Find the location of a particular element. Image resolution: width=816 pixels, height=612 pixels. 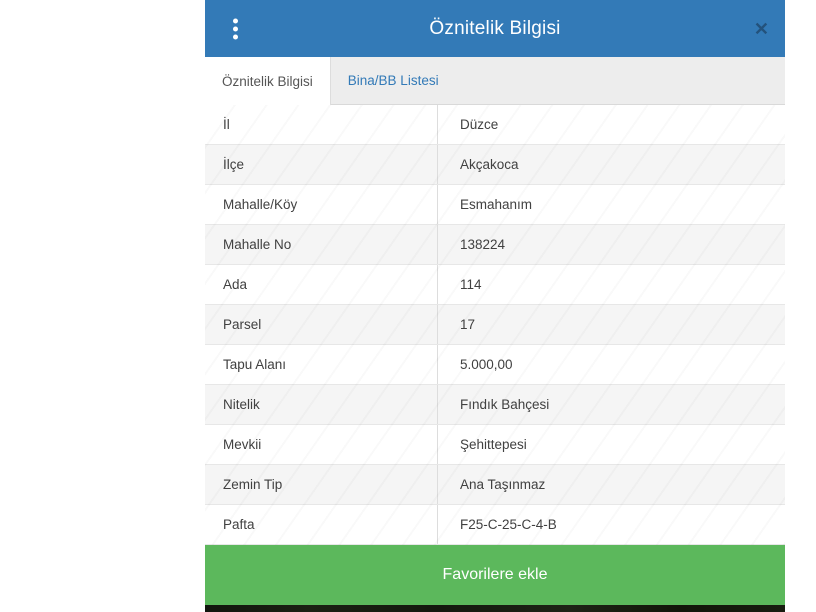

table-row-mevkii: Mevkii Şehittepesi is located at coordinates (495, 445).